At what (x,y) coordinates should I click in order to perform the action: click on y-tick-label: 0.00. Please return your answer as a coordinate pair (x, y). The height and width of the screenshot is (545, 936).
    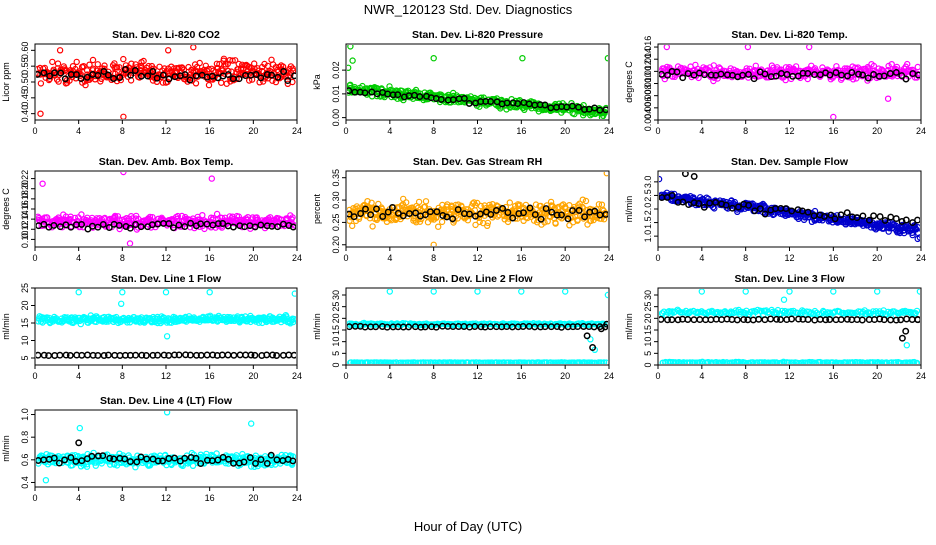
    Looking at the image, I should click on (336, 118).